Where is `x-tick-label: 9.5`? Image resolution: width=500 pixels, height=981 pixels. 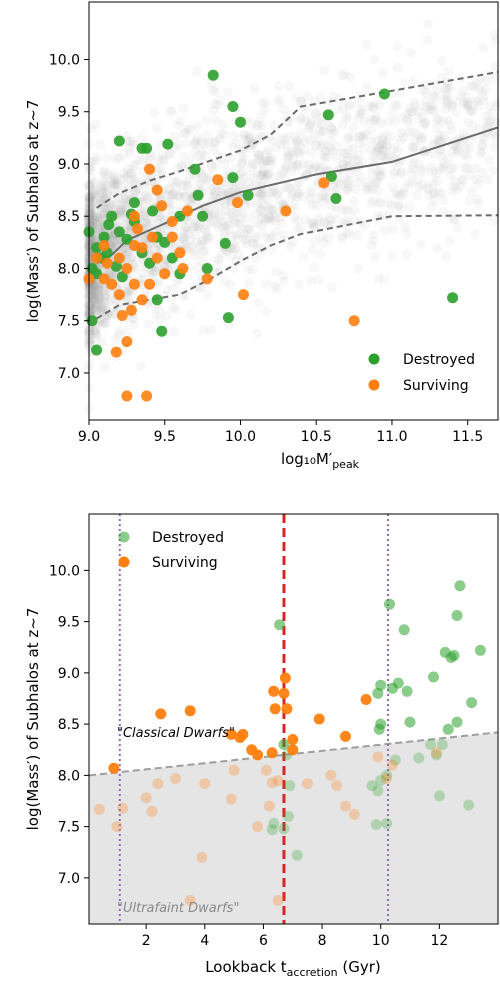 x-tick-label: 9.5 is located at coordinates (165, 437).